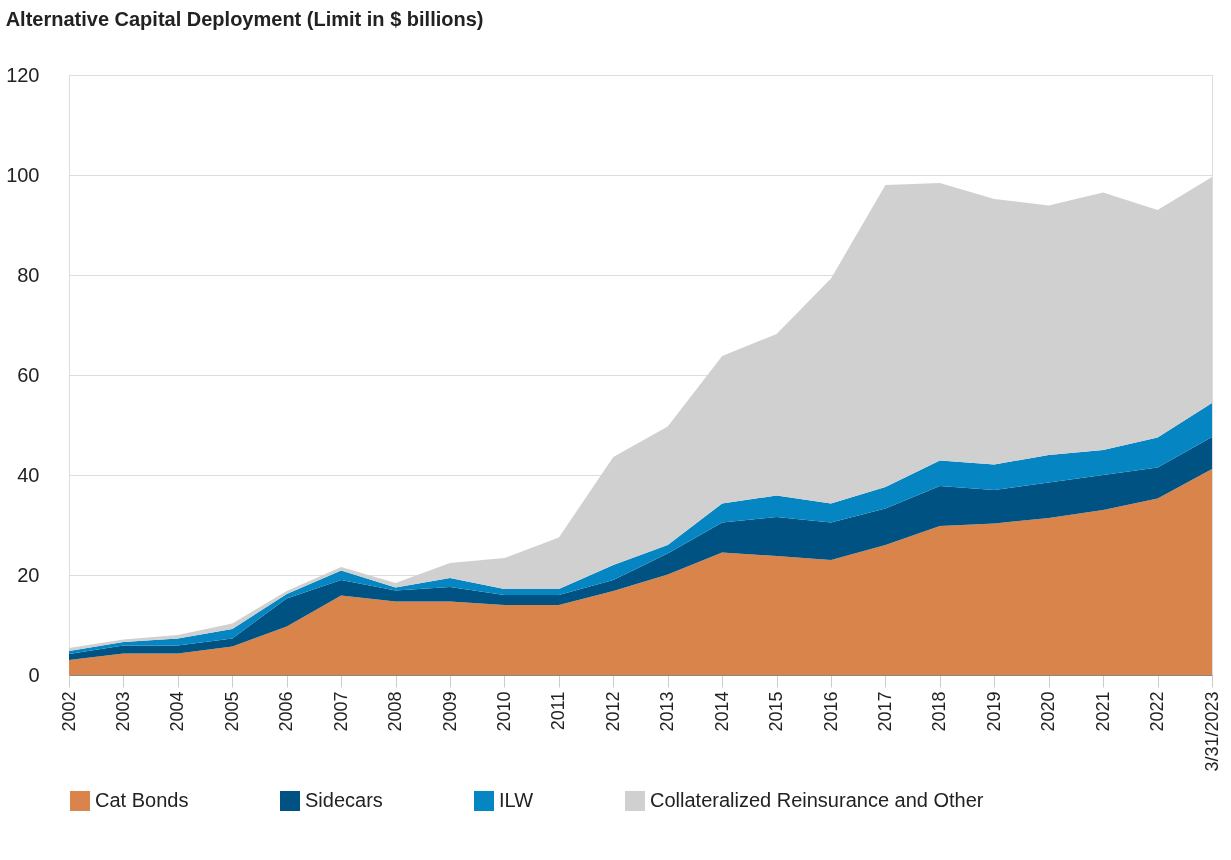 The height and width of the screenshot is (860, 1231). What do you see at coordinates (244, 19) in the screenshot?
I see `chart-title: Alternative Capital Deployment (Limit in $ billions)` at bounding box center [244, 19].